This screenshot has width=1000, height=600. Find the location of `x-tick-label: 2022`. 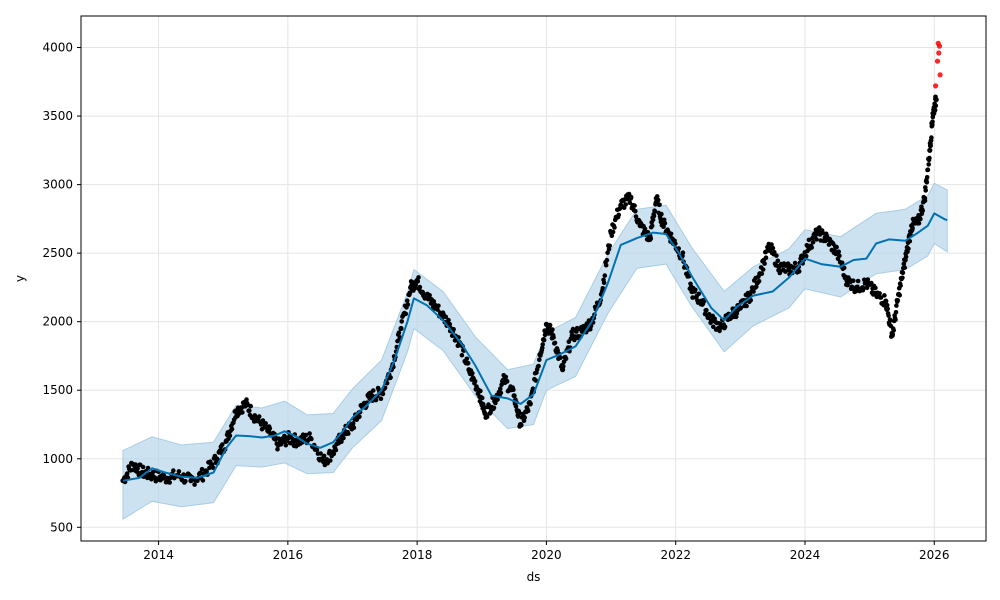

x-tick-label: 2022 is located at coordinates (675, 555).